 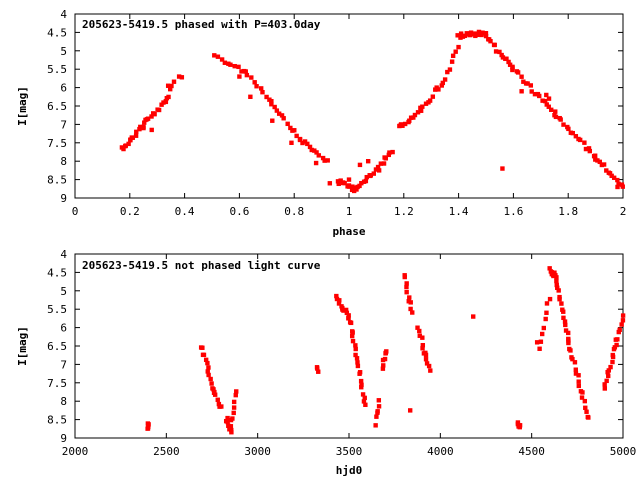 What do you see at coordinates (63, 88) in the screenshot?
I see `phased-y-tick-label: 6` at bounding box center [63, 88].